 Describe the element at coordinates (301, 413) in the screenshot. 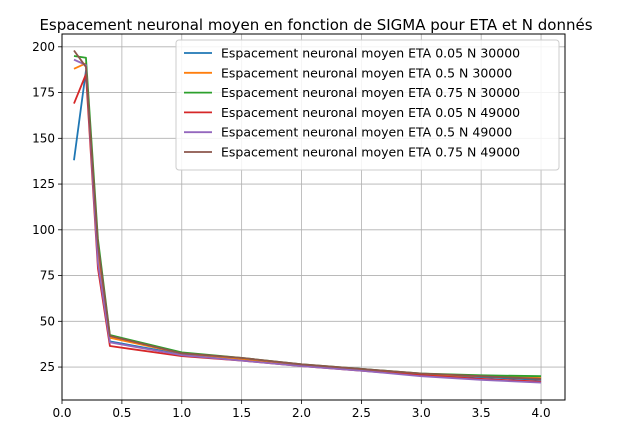

I see `x-tick-label: 2.0` at that location.